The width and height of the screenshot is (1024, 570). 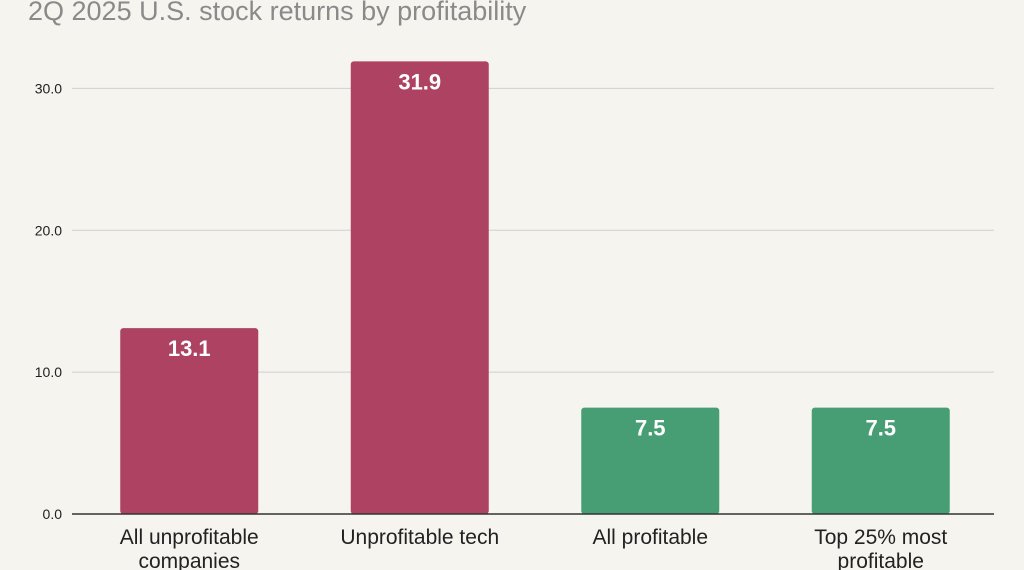 I want to click on y-tick-label: 10.0, so click(x=48, y=372).